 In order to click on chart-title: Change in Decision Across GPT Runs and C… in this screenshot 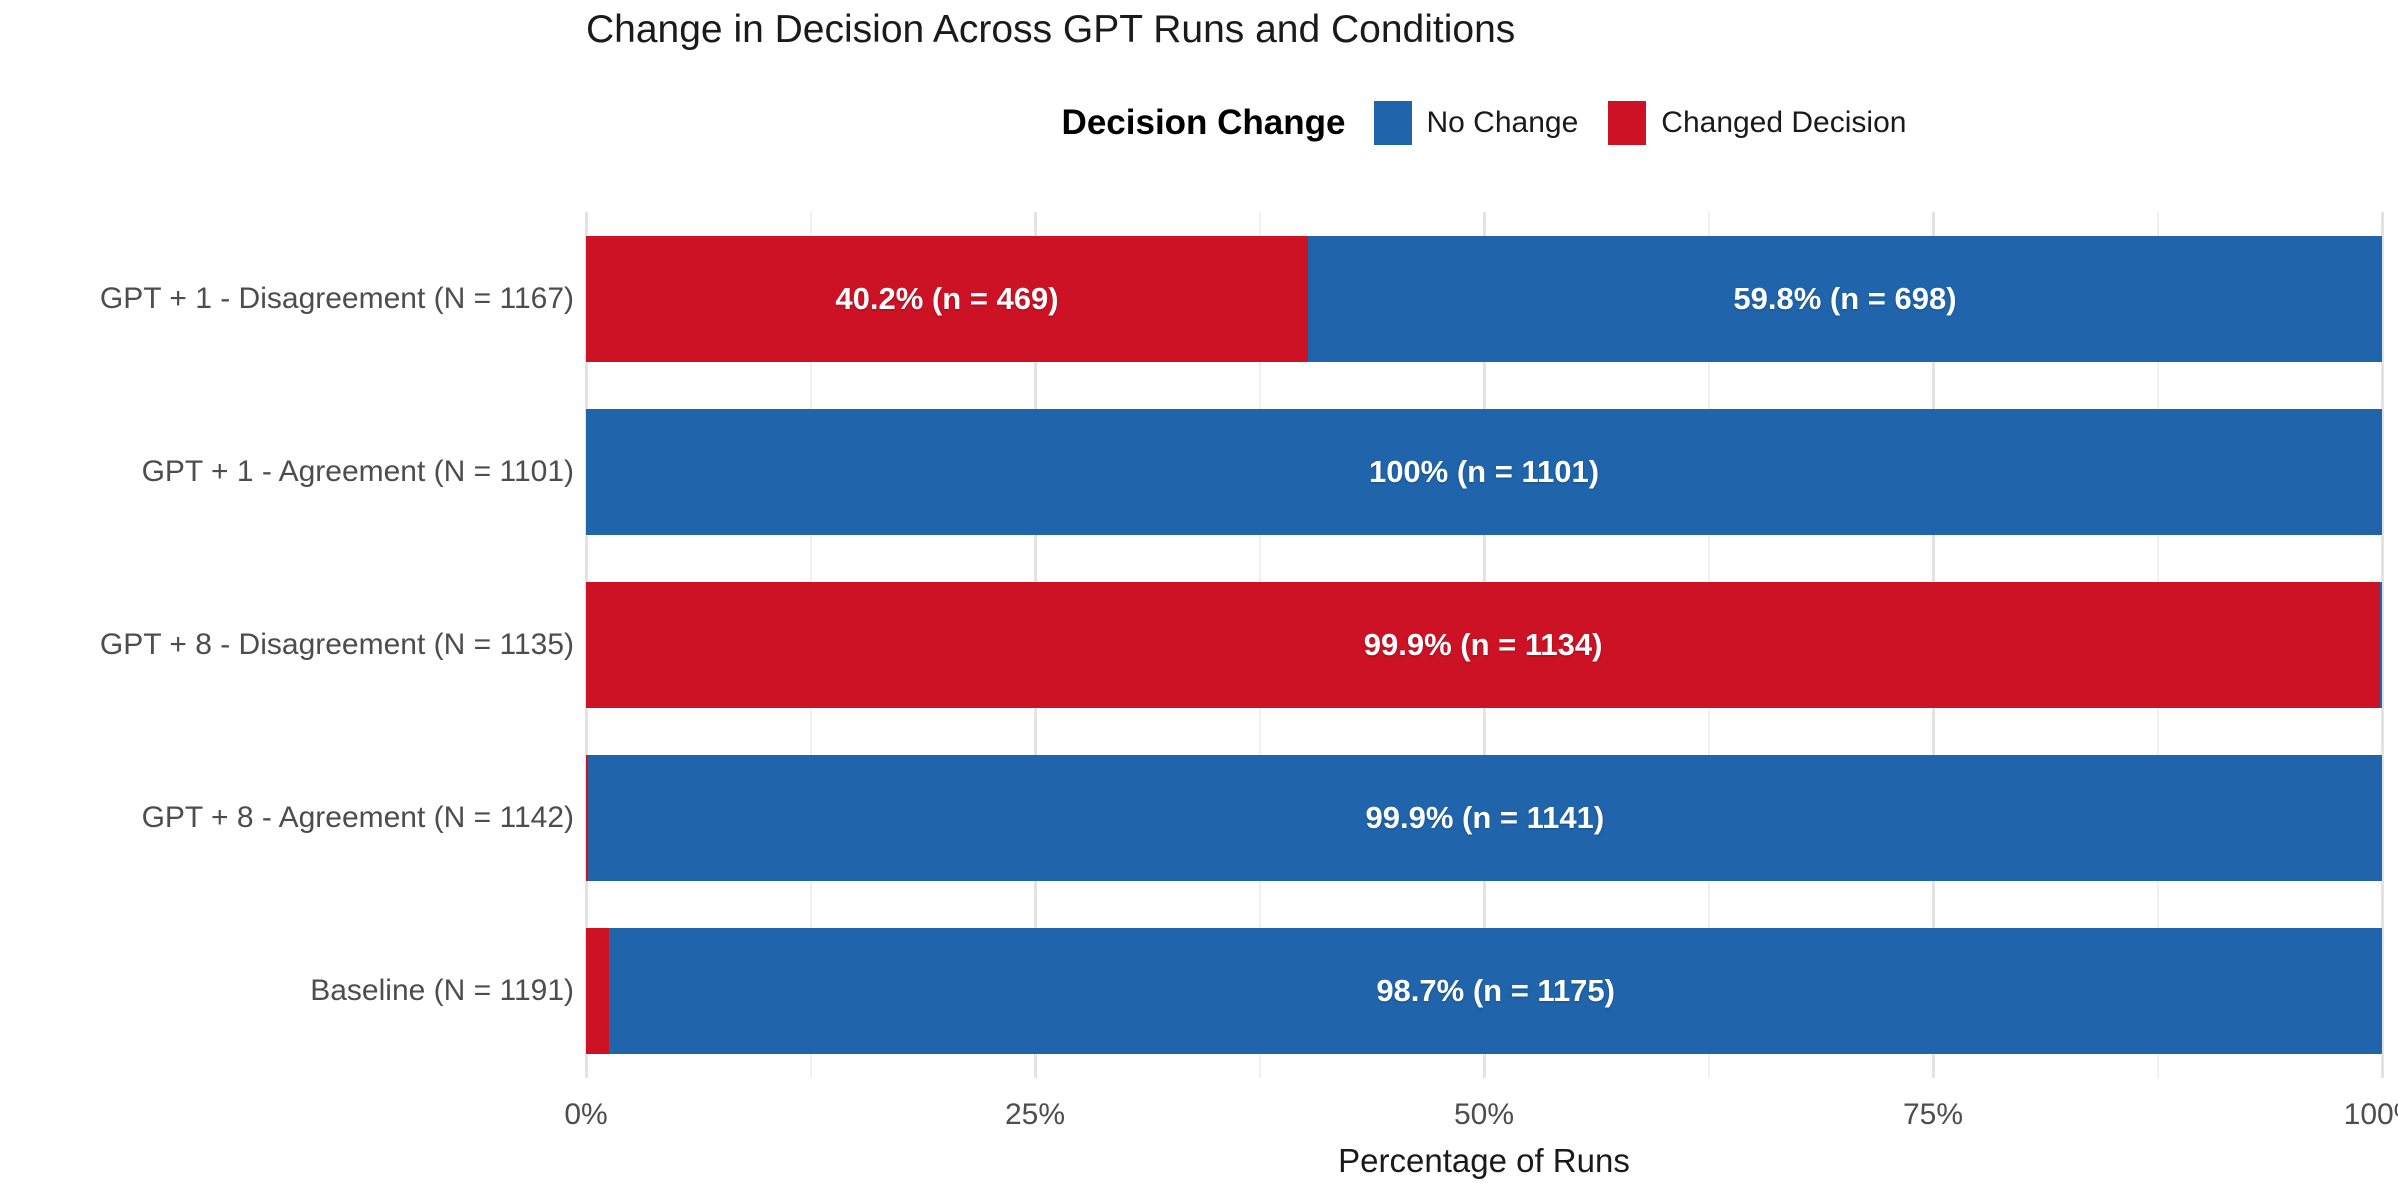, I will do `click(1051, 29)`.